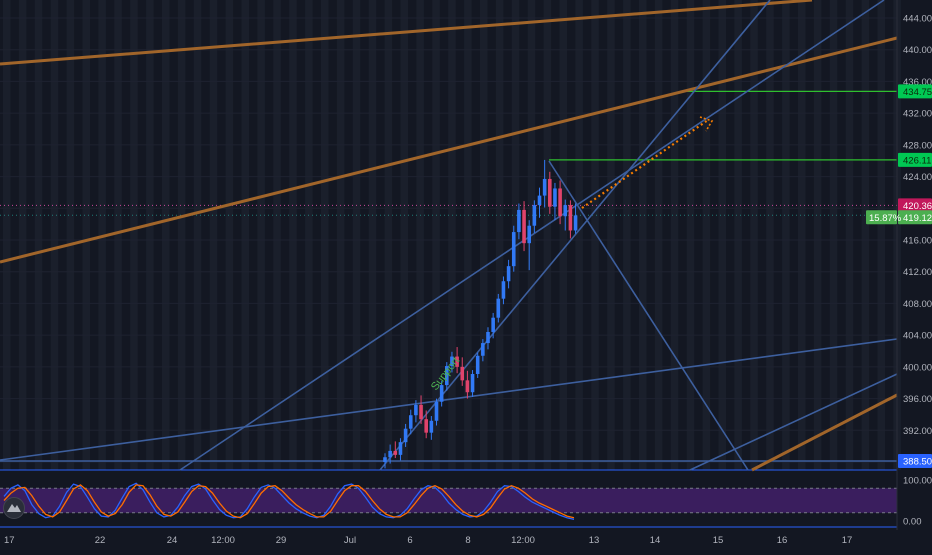  I want to click on projection-line, so click(645, 164).